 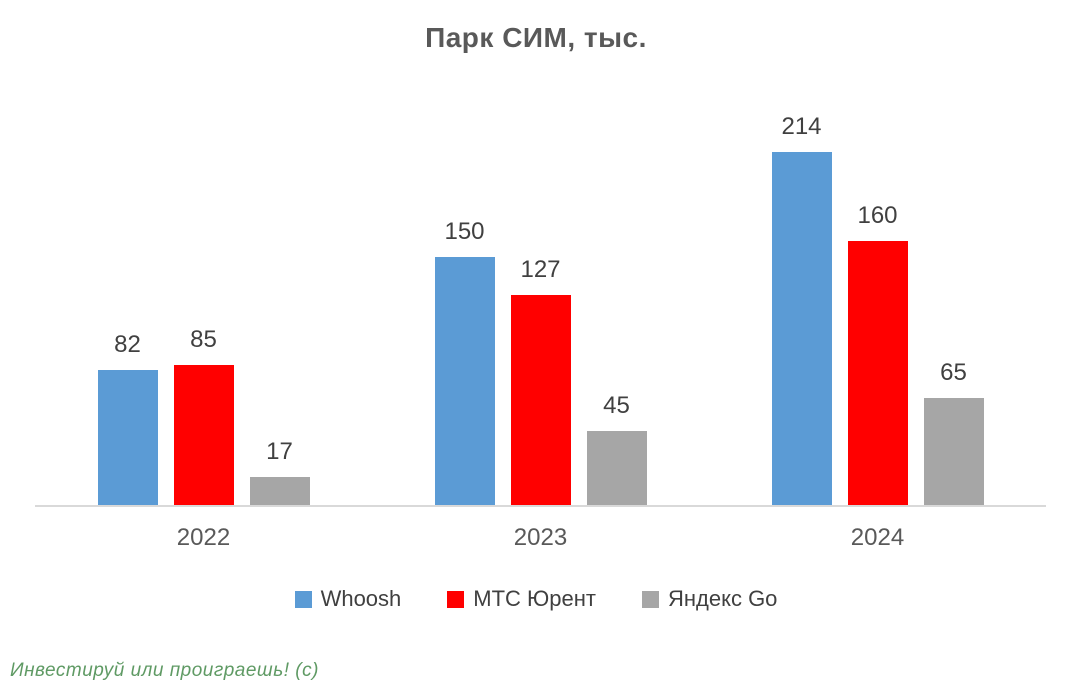 I want to click on legend-label-мтс-юрент: МТС Юрент, so click(x=534, y=598).